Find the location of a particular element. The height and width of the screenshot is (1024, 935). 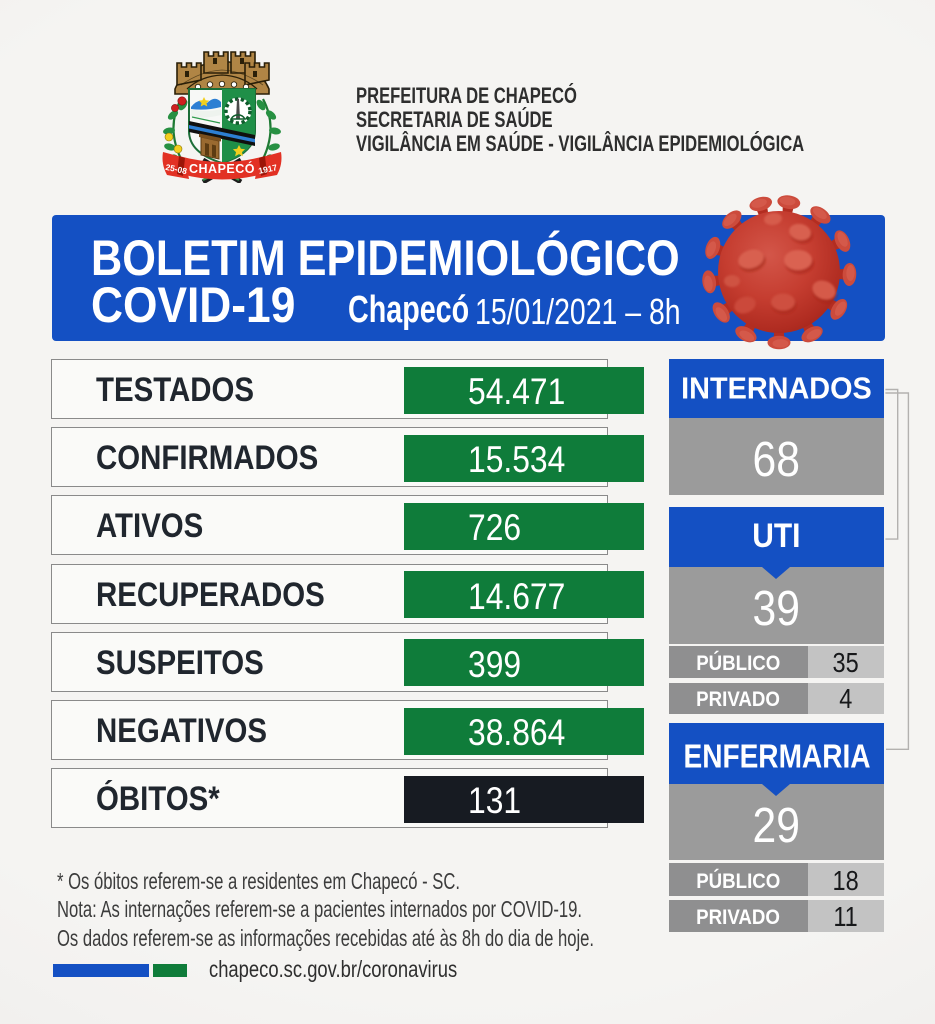

svg-text: CHAPECÓ is located at coordinates (222, 168).